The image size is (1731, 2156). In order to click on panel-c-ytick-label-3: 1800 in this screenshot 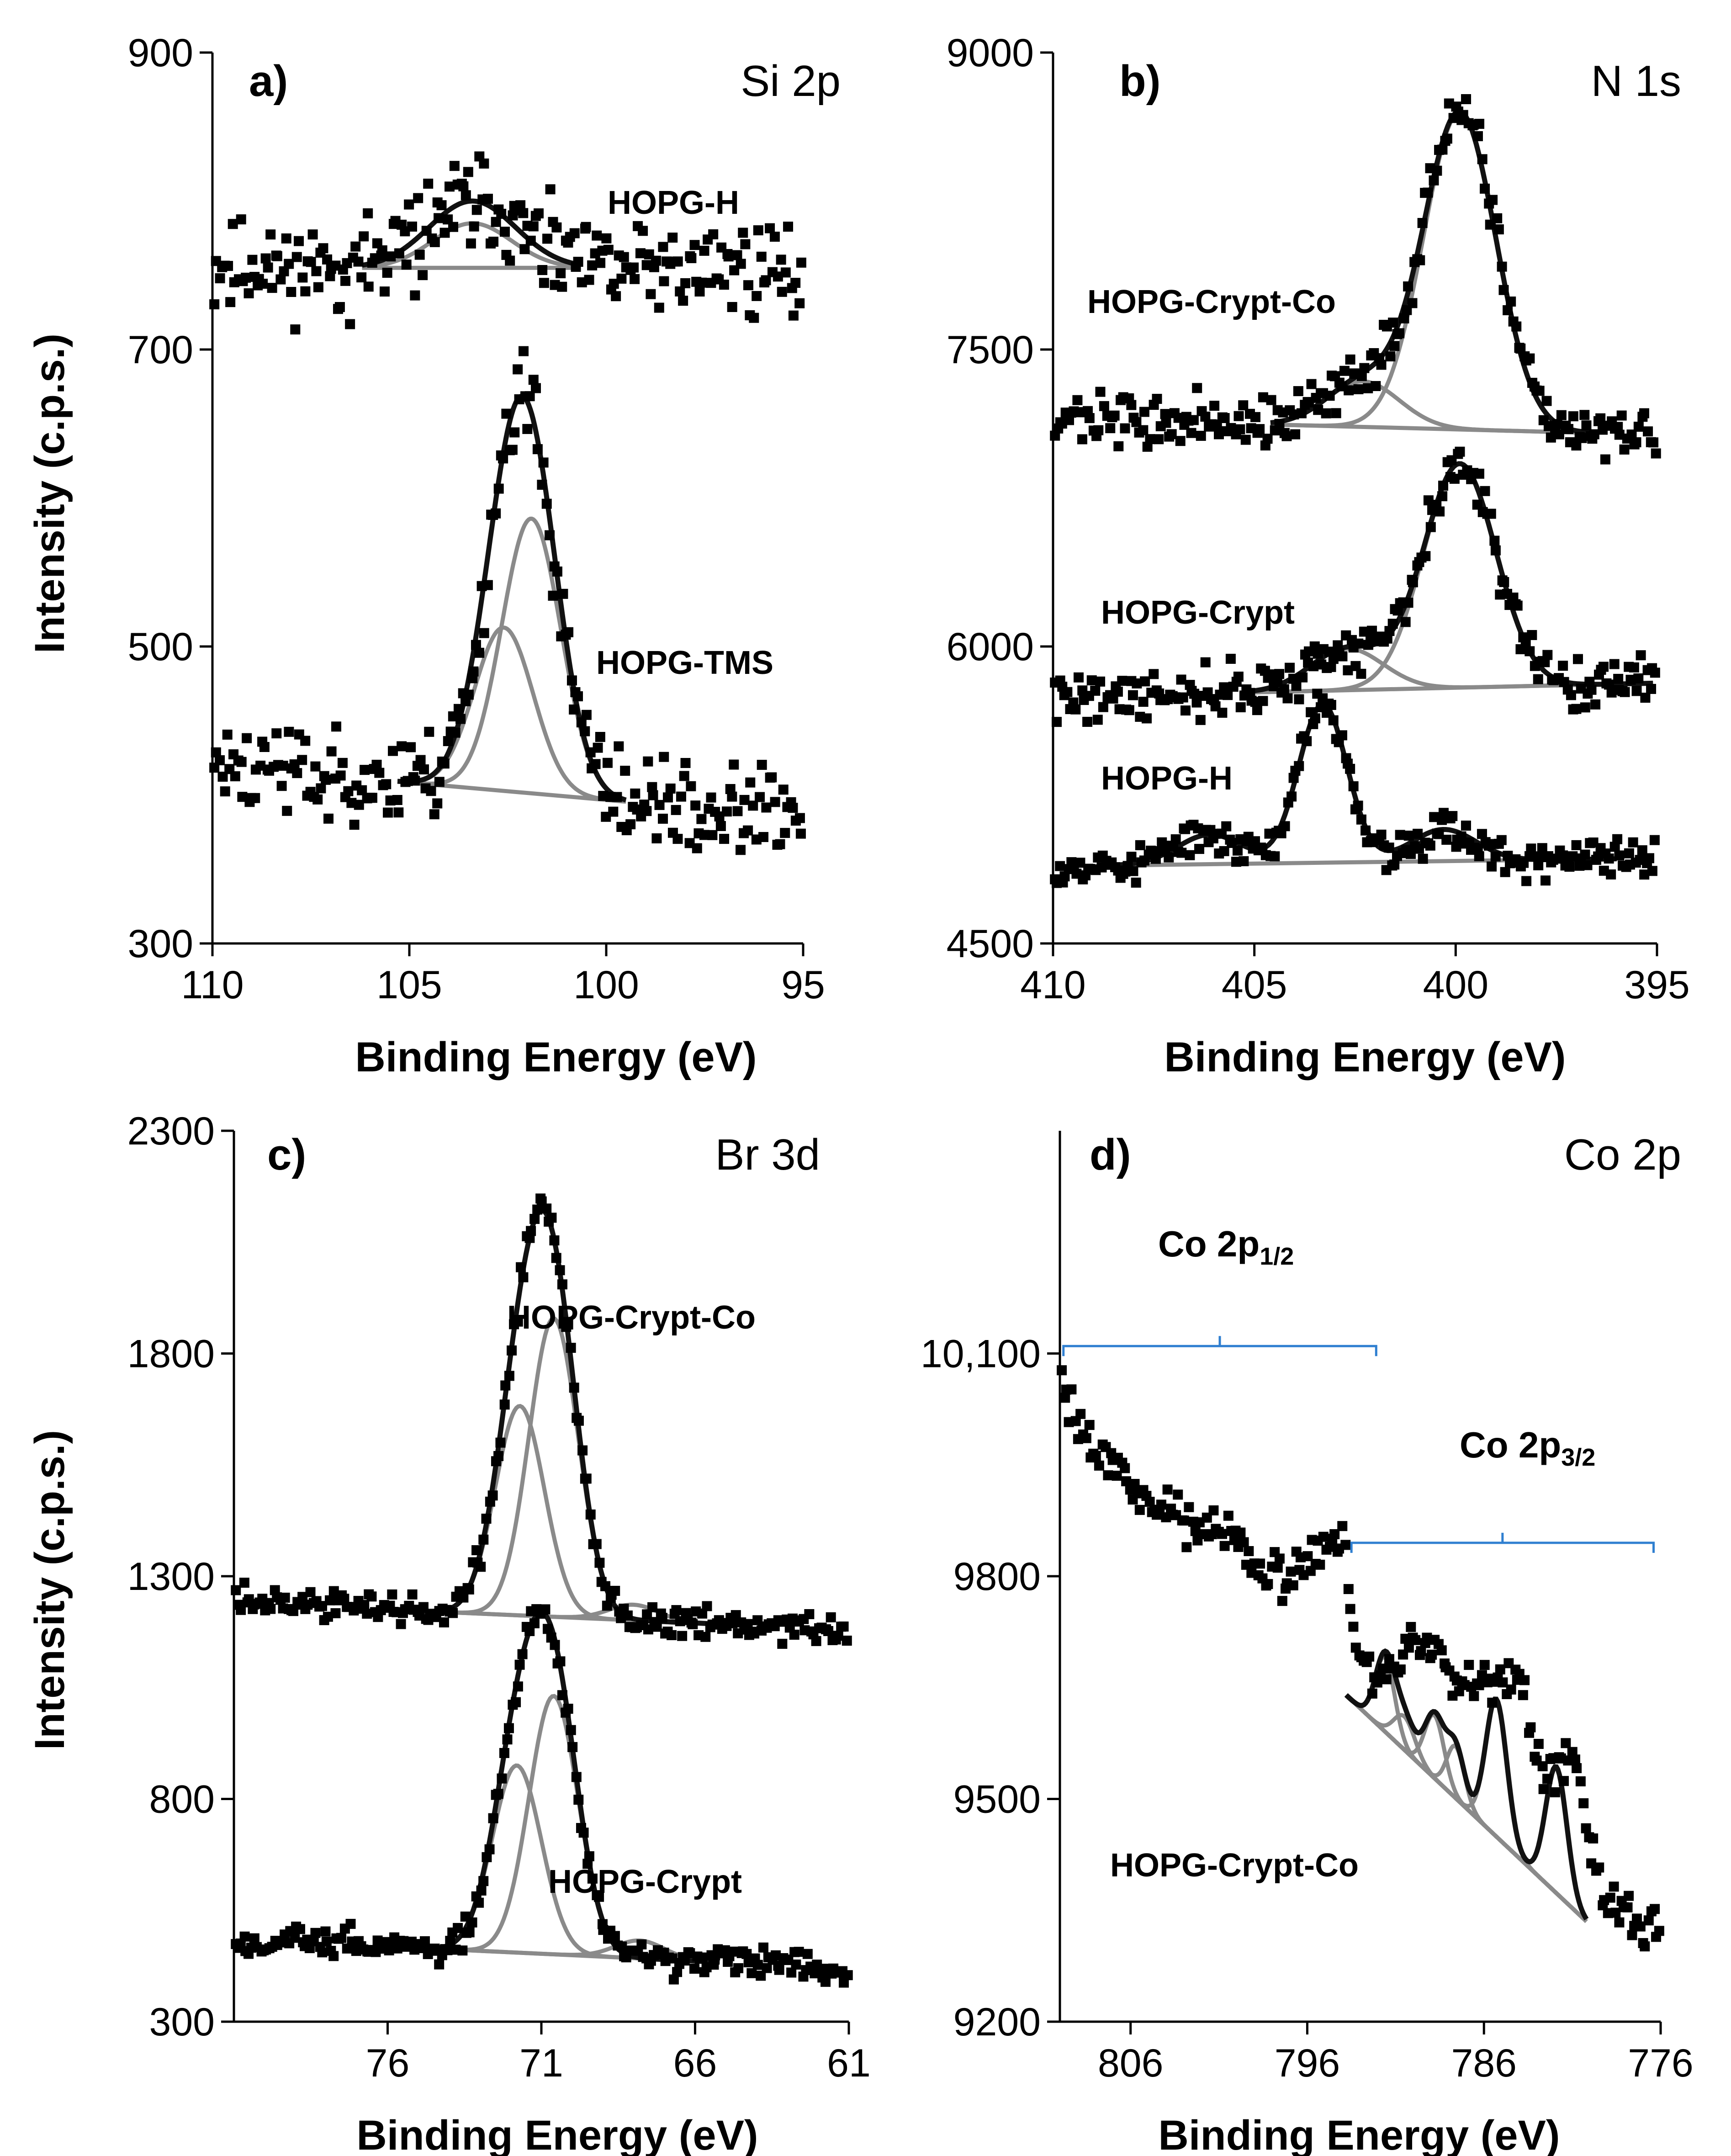, I will do `click(171, 1354)`.